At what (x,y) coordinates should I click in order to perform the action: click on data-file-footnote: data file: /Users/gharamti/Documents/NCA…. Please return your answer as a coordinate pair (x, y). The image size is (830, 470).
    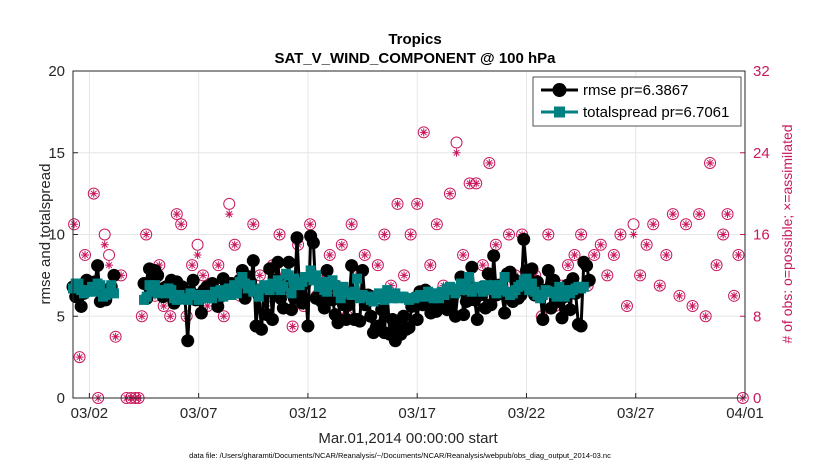
    Looking at the image, I should click on (400, 455).